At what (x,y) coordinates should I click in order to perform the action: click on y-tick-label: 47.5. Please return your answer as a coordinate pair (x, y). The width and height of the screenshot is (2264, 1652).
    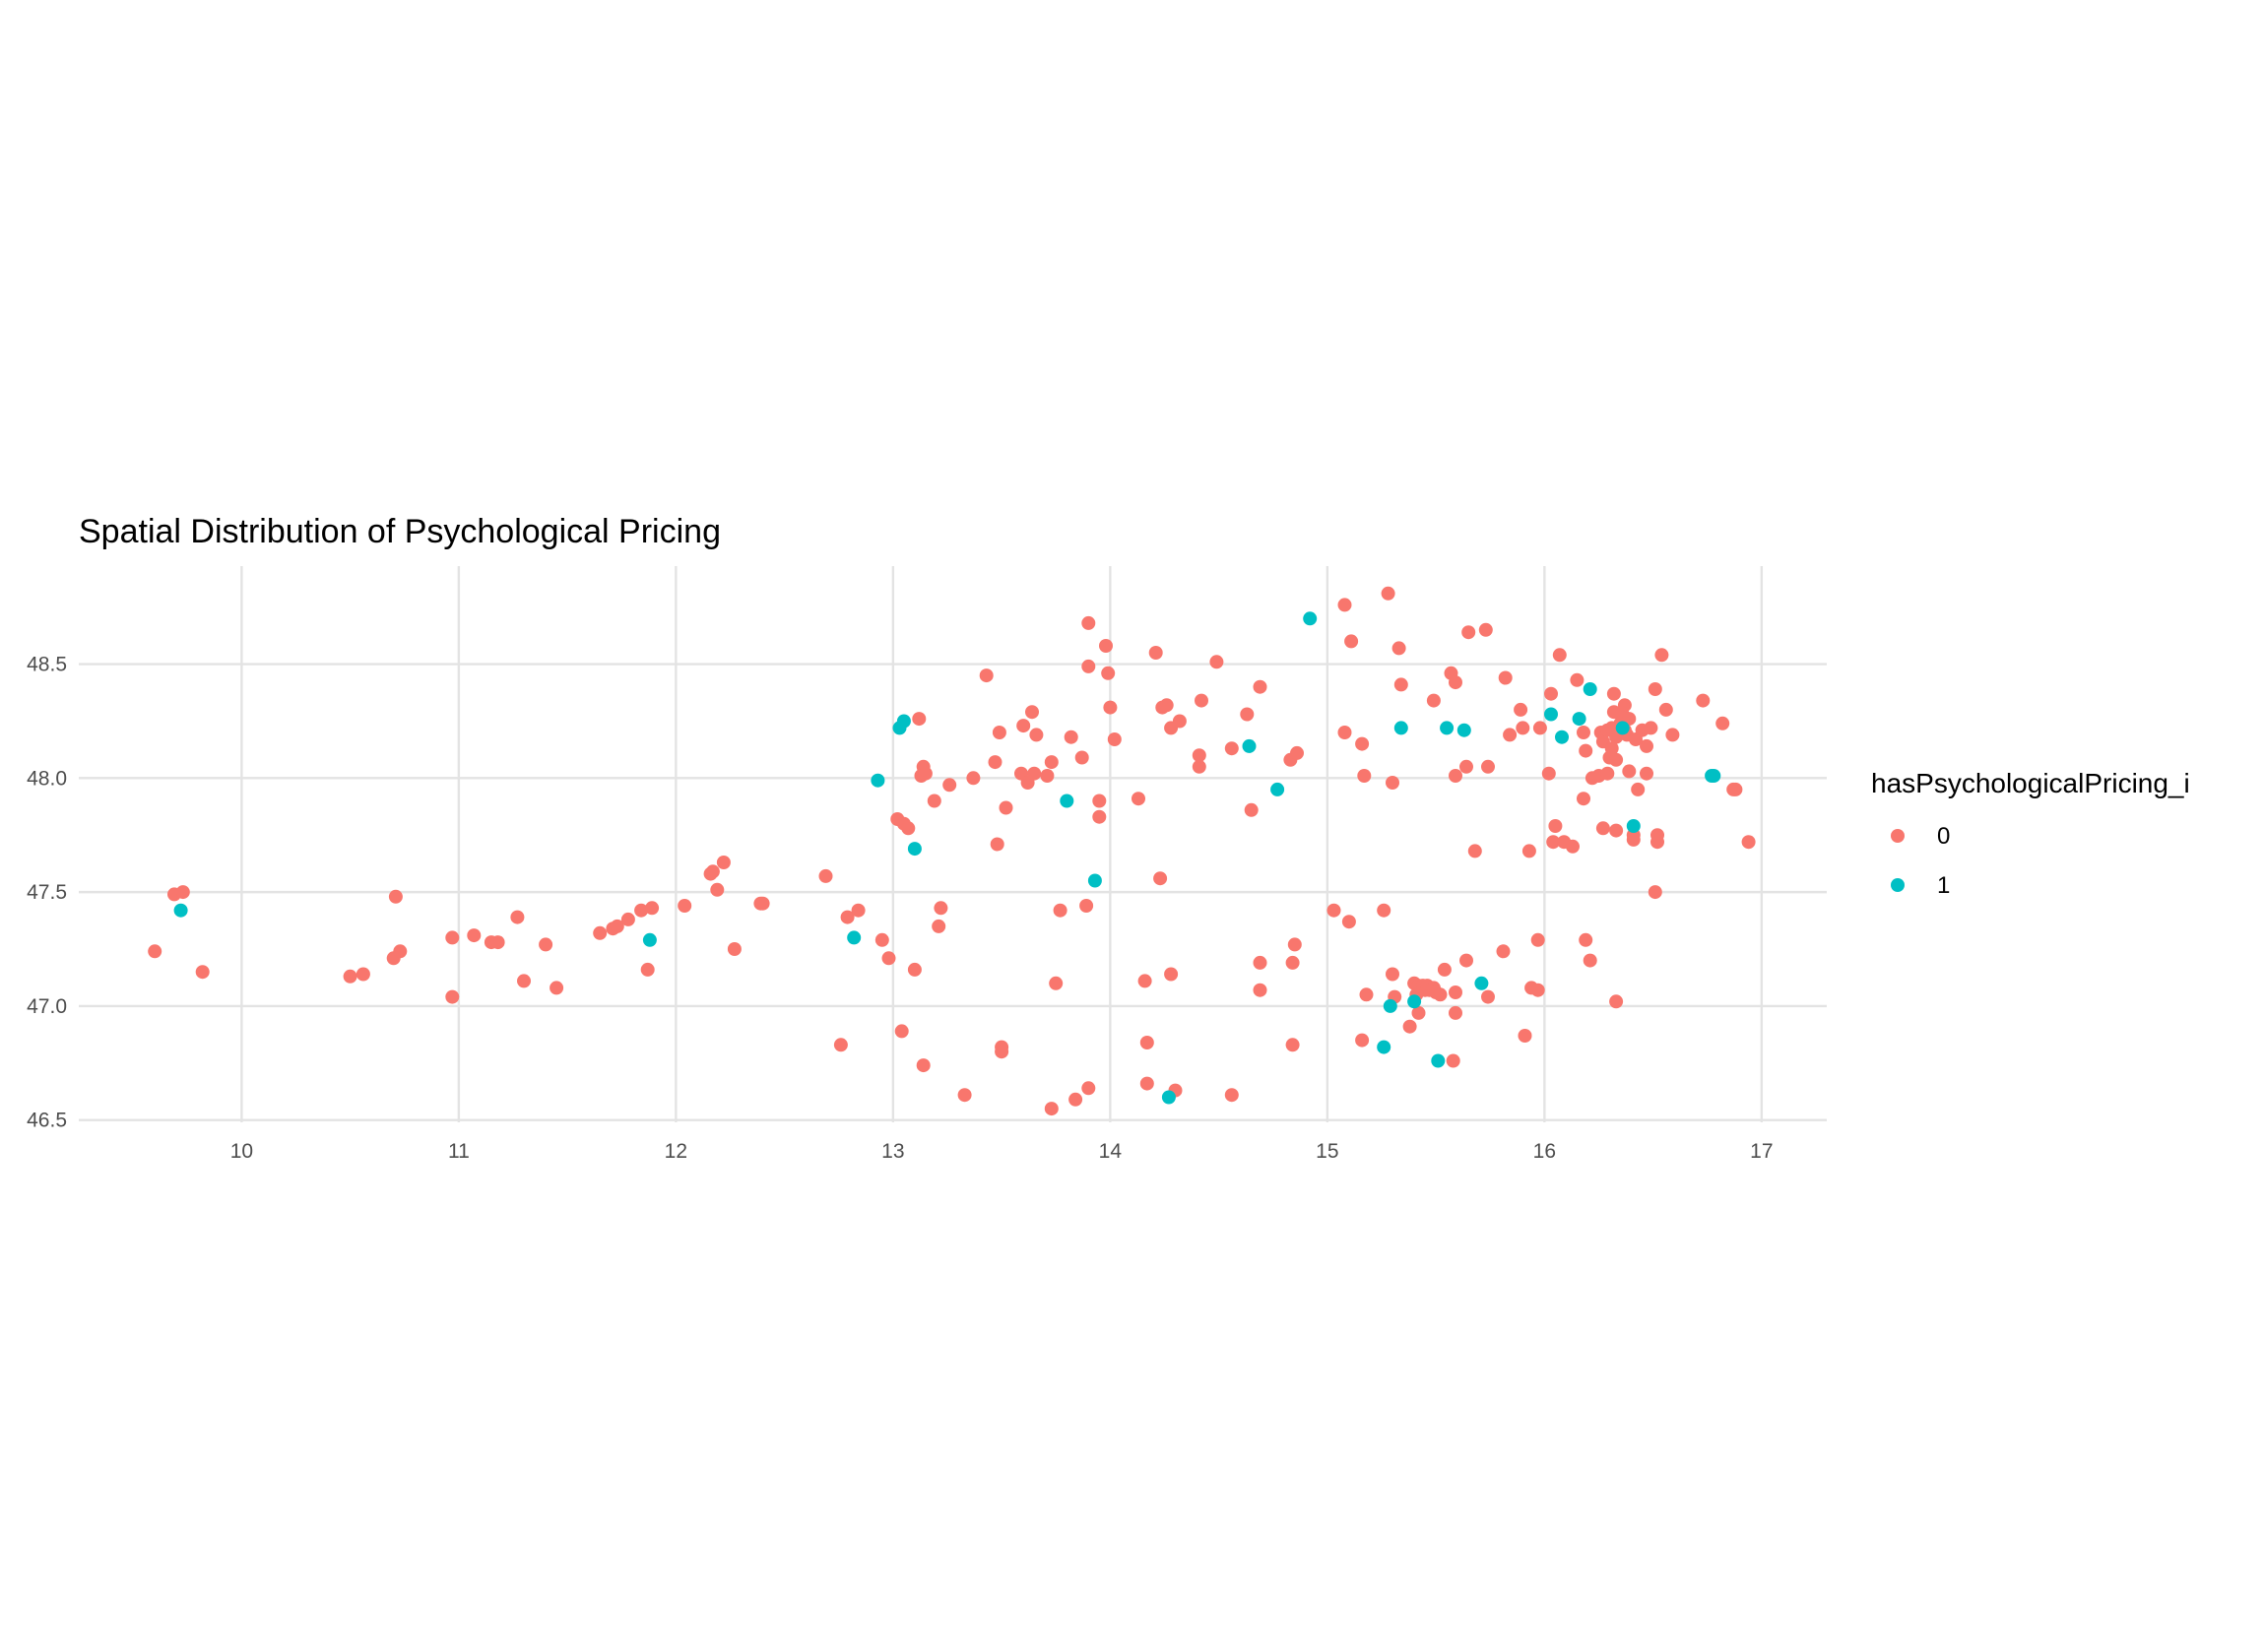
    Looking at the image, I should click on (47, 893).